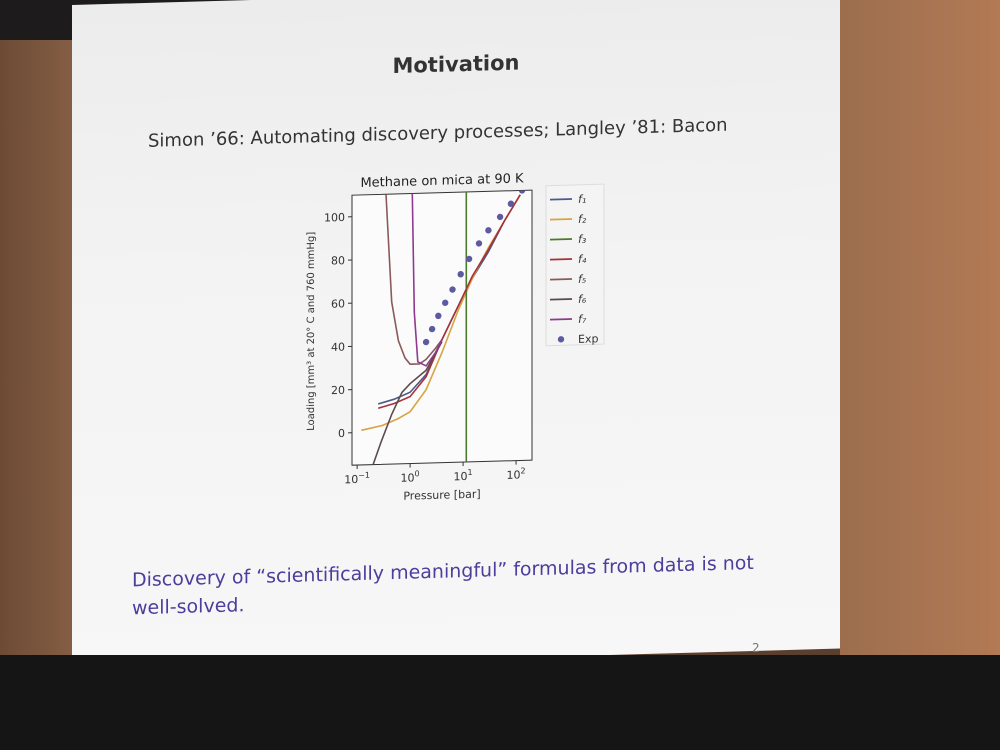  Describe the element at coordinates (500, 702) in the screenshot. I see `room-floor` at that location.